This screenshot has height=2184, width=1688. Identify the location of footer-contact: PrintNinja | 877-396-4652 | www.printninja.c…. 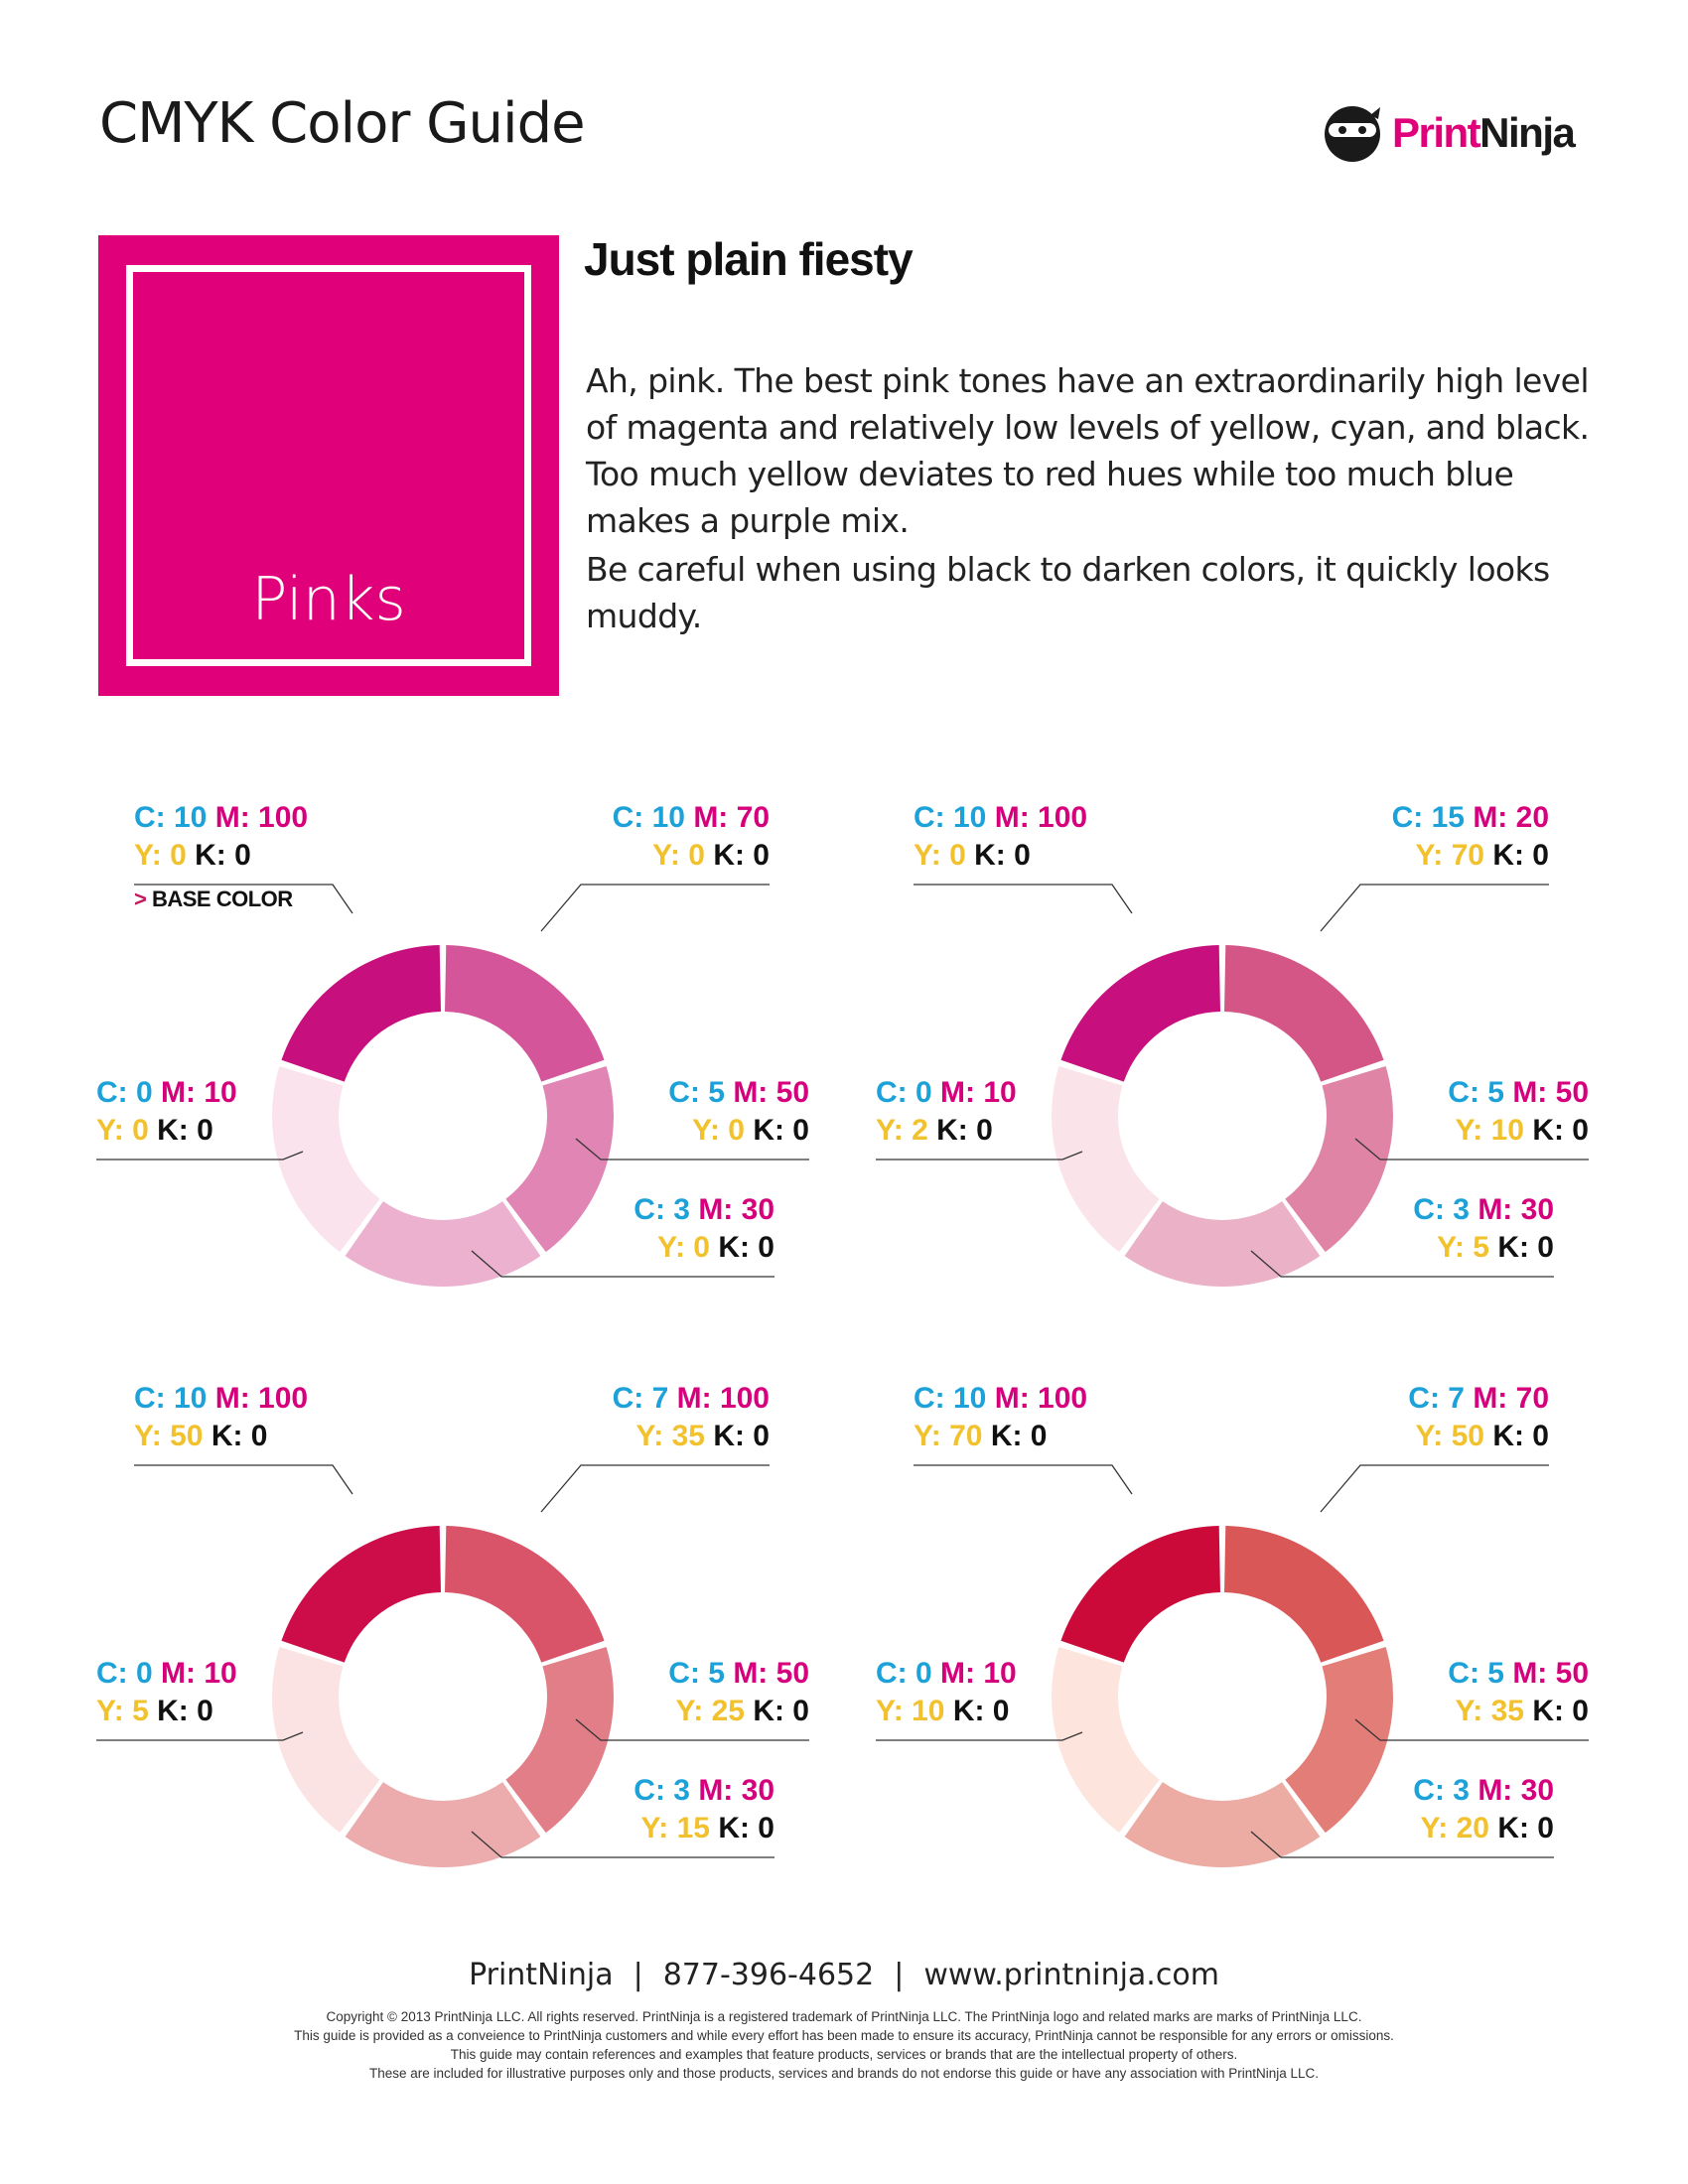
(844, 1975).